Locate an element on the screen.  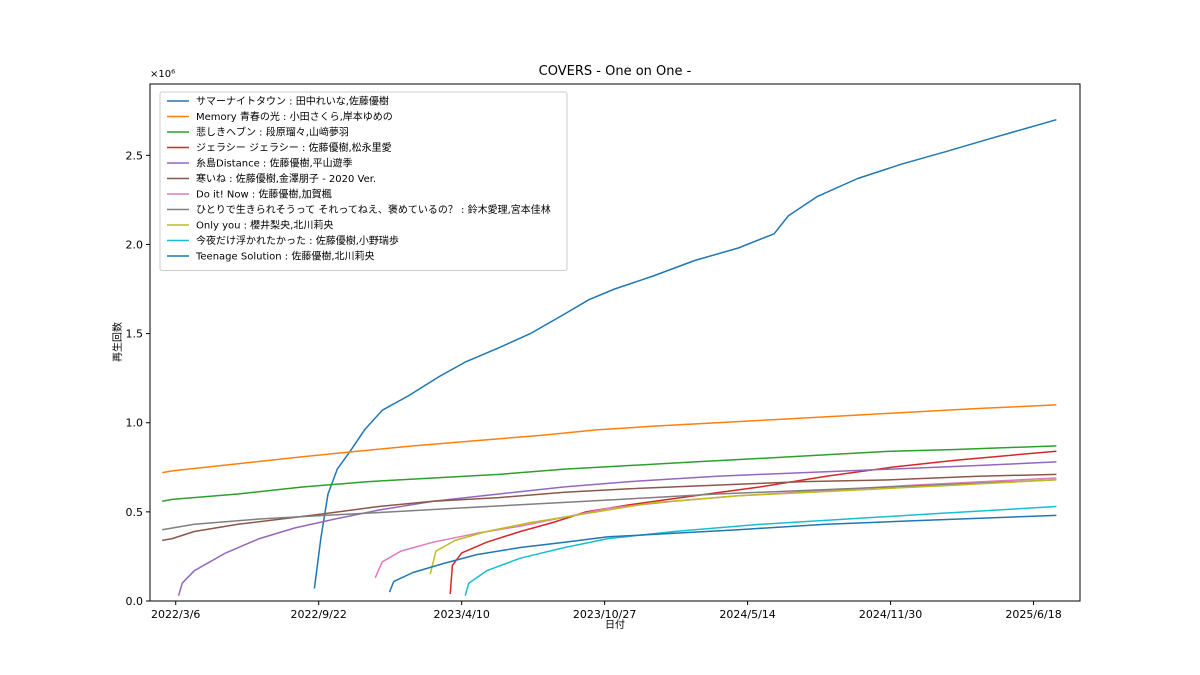
legend-entry: ひとりで生きられそうって それってねえ、褒めているの？ : 鈴木愛理,宮本佳林 is located at coordinates (373, 209).